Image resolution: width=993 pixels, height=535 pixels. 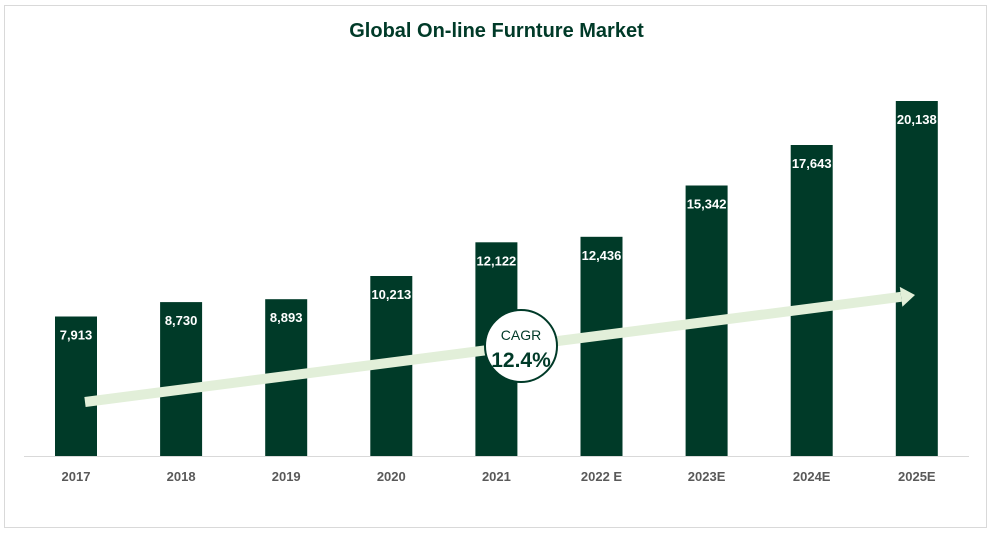 I want to click on cagr-caption: CAGR, so click(x=521, y=335).